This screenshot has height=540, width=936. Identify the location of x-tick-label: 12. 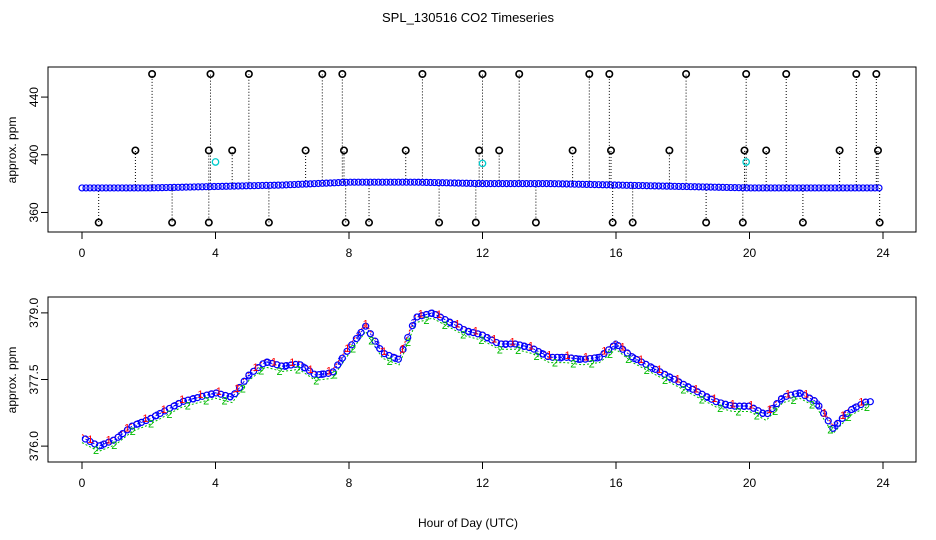
(483, 253).